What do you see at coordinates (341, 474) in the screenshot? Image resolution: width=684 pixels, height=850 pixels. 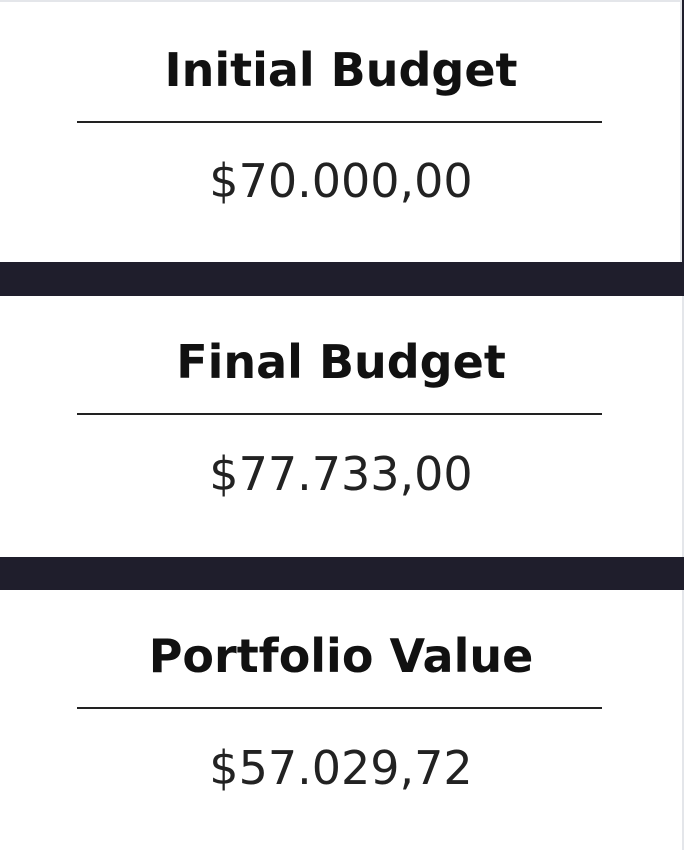 I see `final-budget-value: $77.733,00` at bounding box center [341, 474].